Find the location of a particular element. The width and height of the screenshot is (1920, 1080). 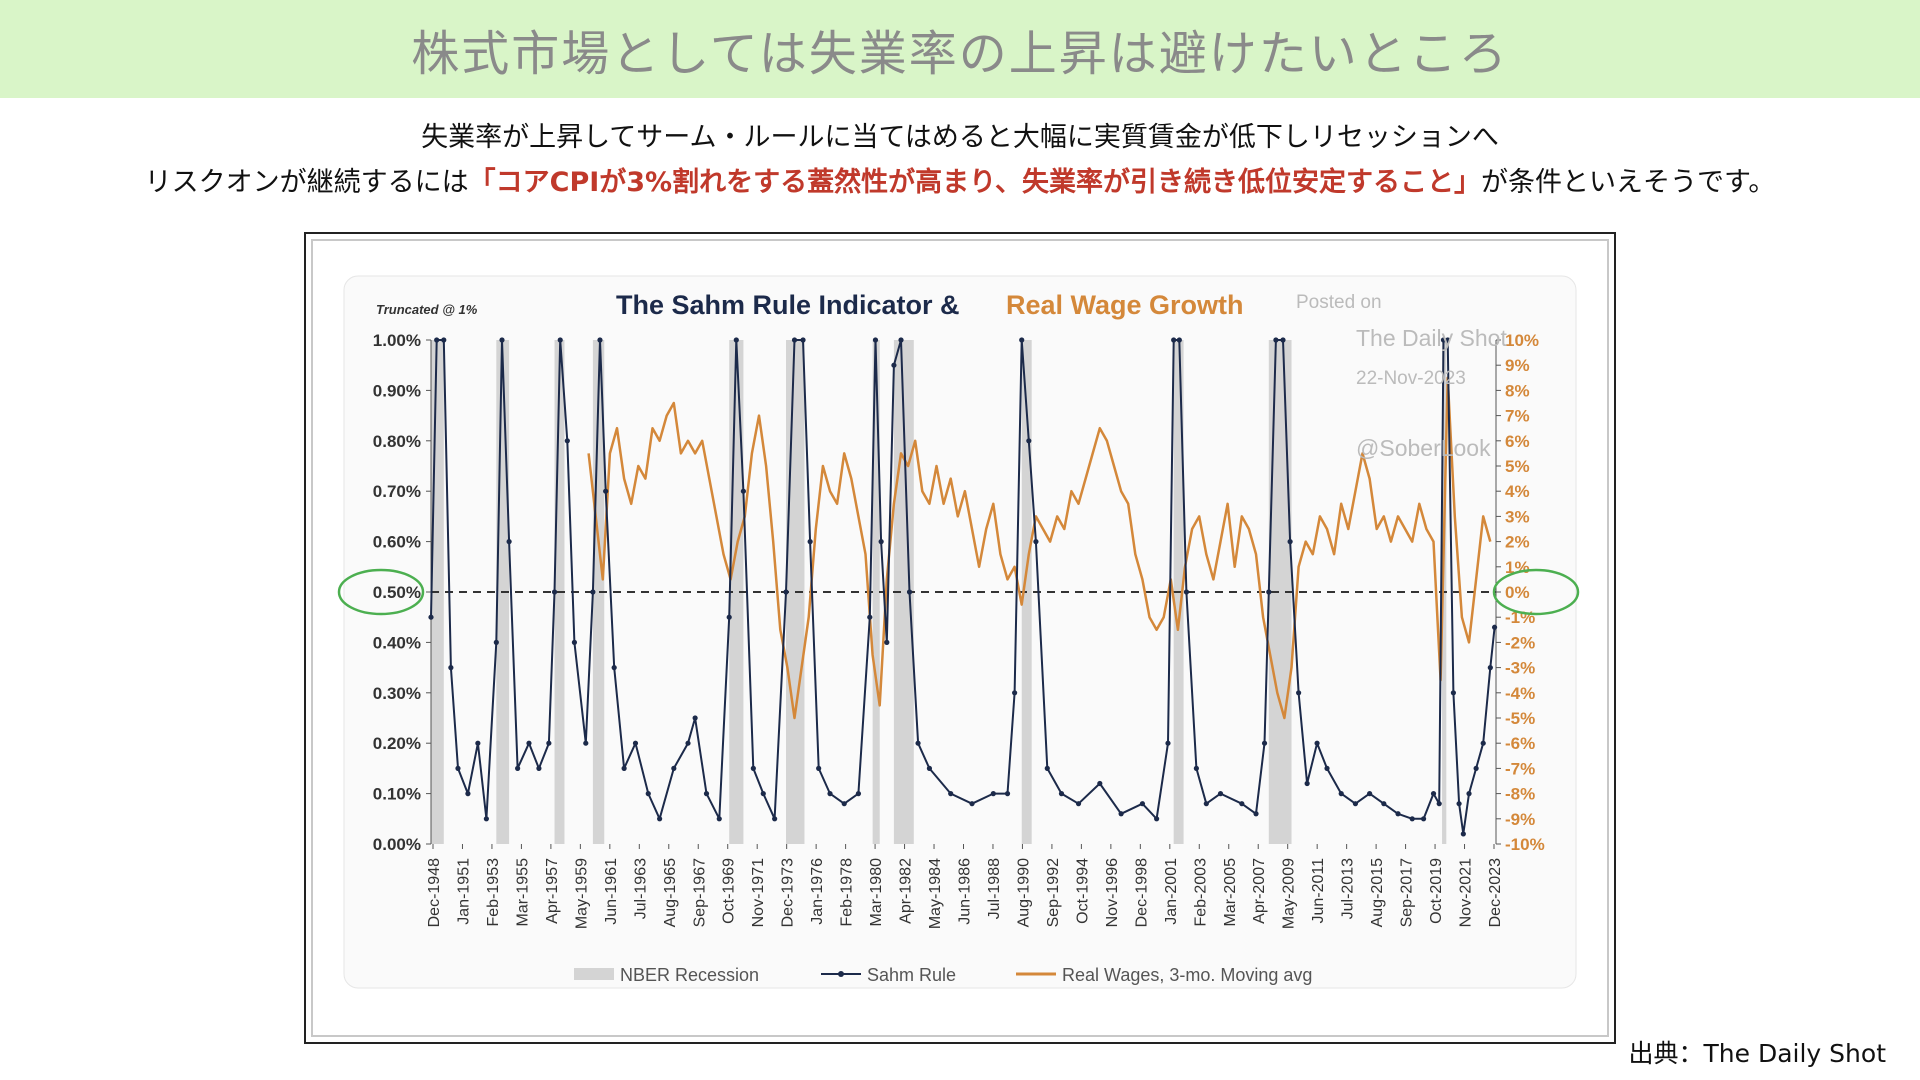

title-banner: 株式市場としては失業率の上昇は避けたいところ is located at coordinates (960, 49).